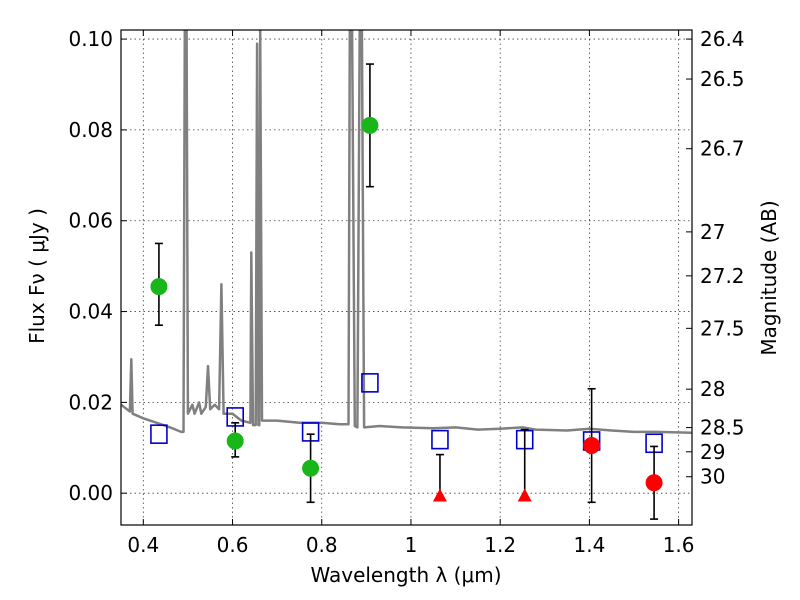  I want to click on y2-axis-label: Magnitude (AB), so click(769, 277).